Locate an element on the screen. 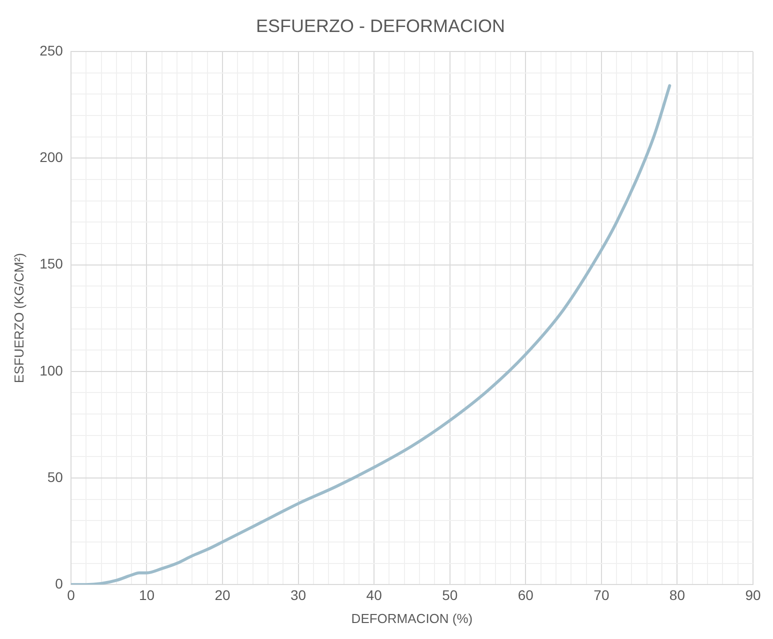  x-tick-label: 10 is located at coordinates (146, 594).